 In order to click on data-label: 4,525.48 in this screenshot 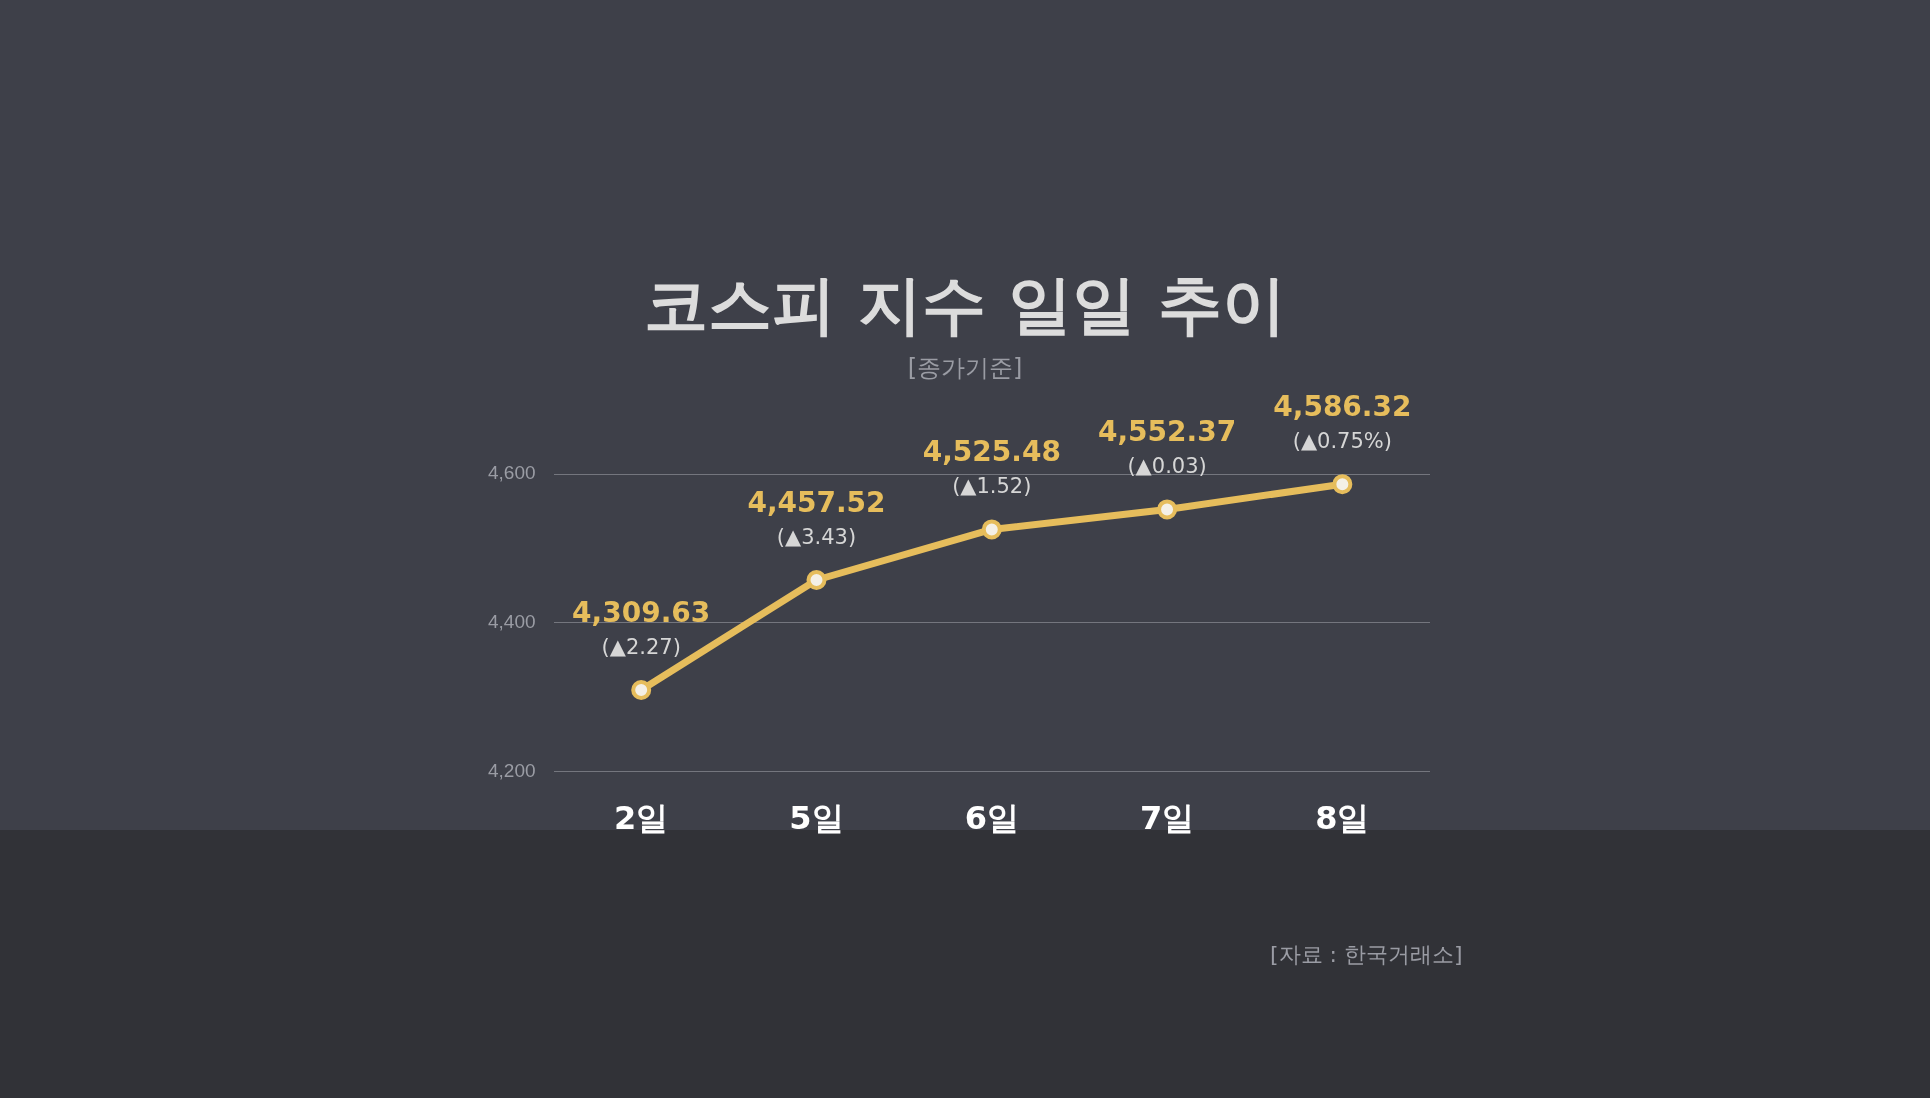, I will do `click(991, 452)`.